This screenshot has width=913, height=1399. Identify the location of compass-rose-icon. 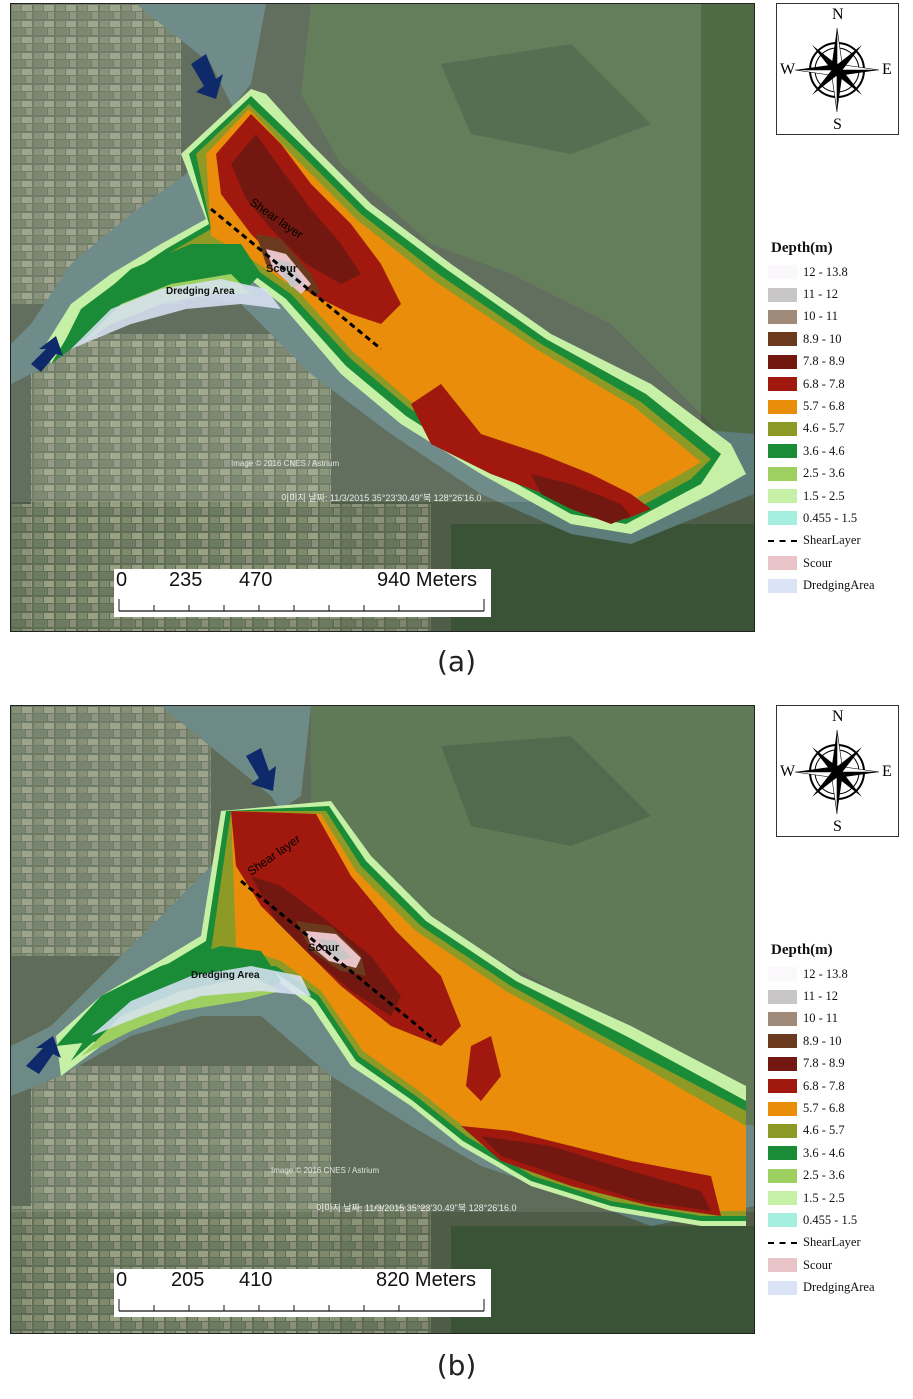
(837, 70).